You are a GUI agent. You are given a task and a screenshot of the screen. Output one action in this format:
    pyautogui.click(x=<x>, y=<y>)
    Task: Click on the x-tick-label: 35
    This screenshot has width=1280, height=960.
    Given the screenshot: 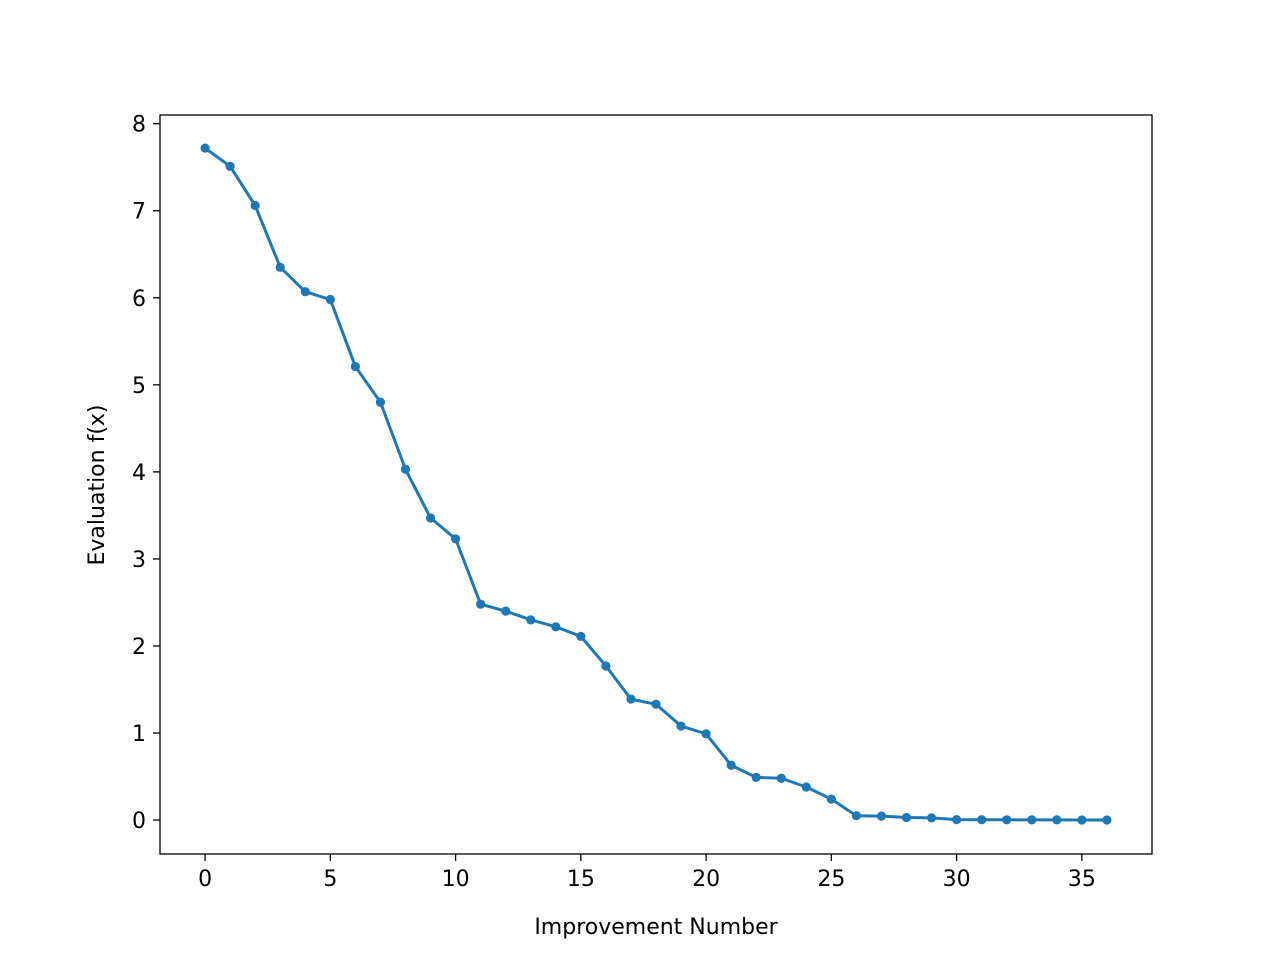 What is the action you would take?
    pyautogui.click(x=1082, y=879)
    